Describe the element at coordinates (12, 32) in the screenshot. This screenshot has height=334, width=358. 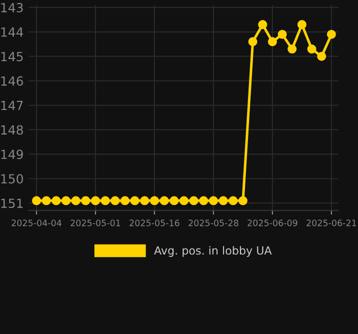
I see `y-tick-label: 144` at that location.